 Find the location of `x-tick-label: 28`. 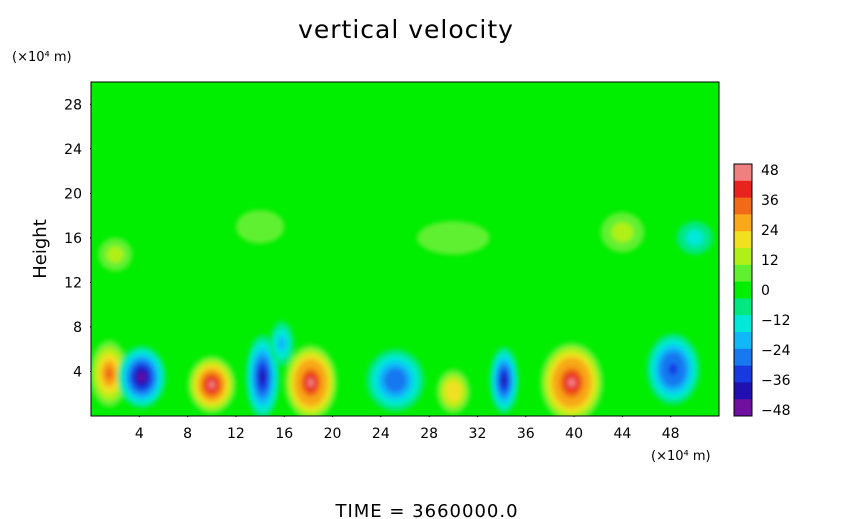

x-tick-label: 28 is located at coordinates (429, 434).